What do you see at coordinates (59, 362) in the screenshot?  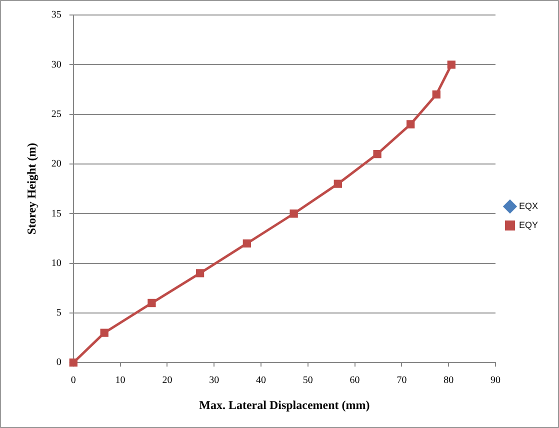 I see `y-tick-label: 0` at bounding box center [59, 362].